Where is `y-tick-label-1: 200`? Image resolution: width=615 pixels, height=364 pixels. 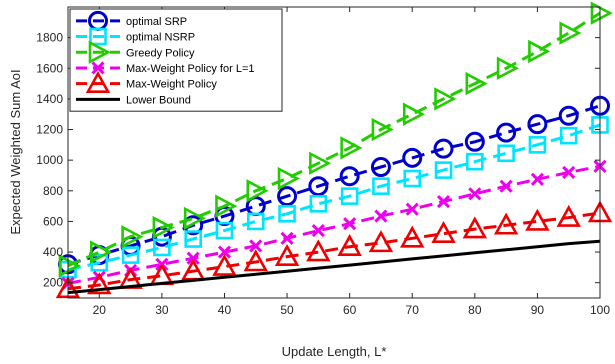
y-tick-label-1: 200 is located at coordinates (53, 283).